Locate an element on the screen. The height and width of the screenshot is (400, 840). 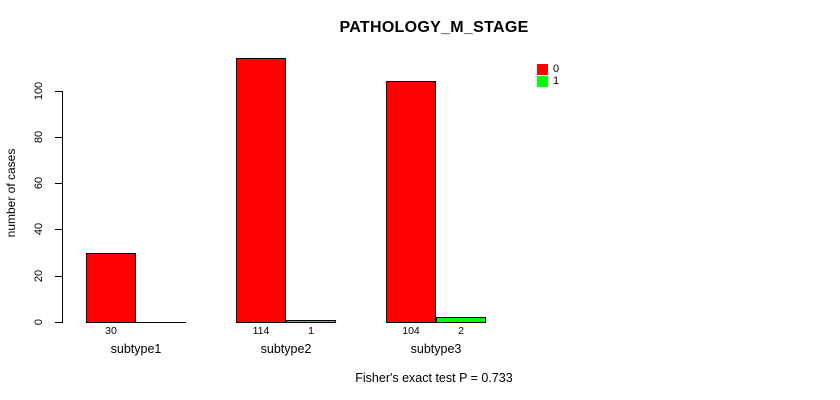
y-axis-tick-label: 40 is located at coordinates (39, 229).